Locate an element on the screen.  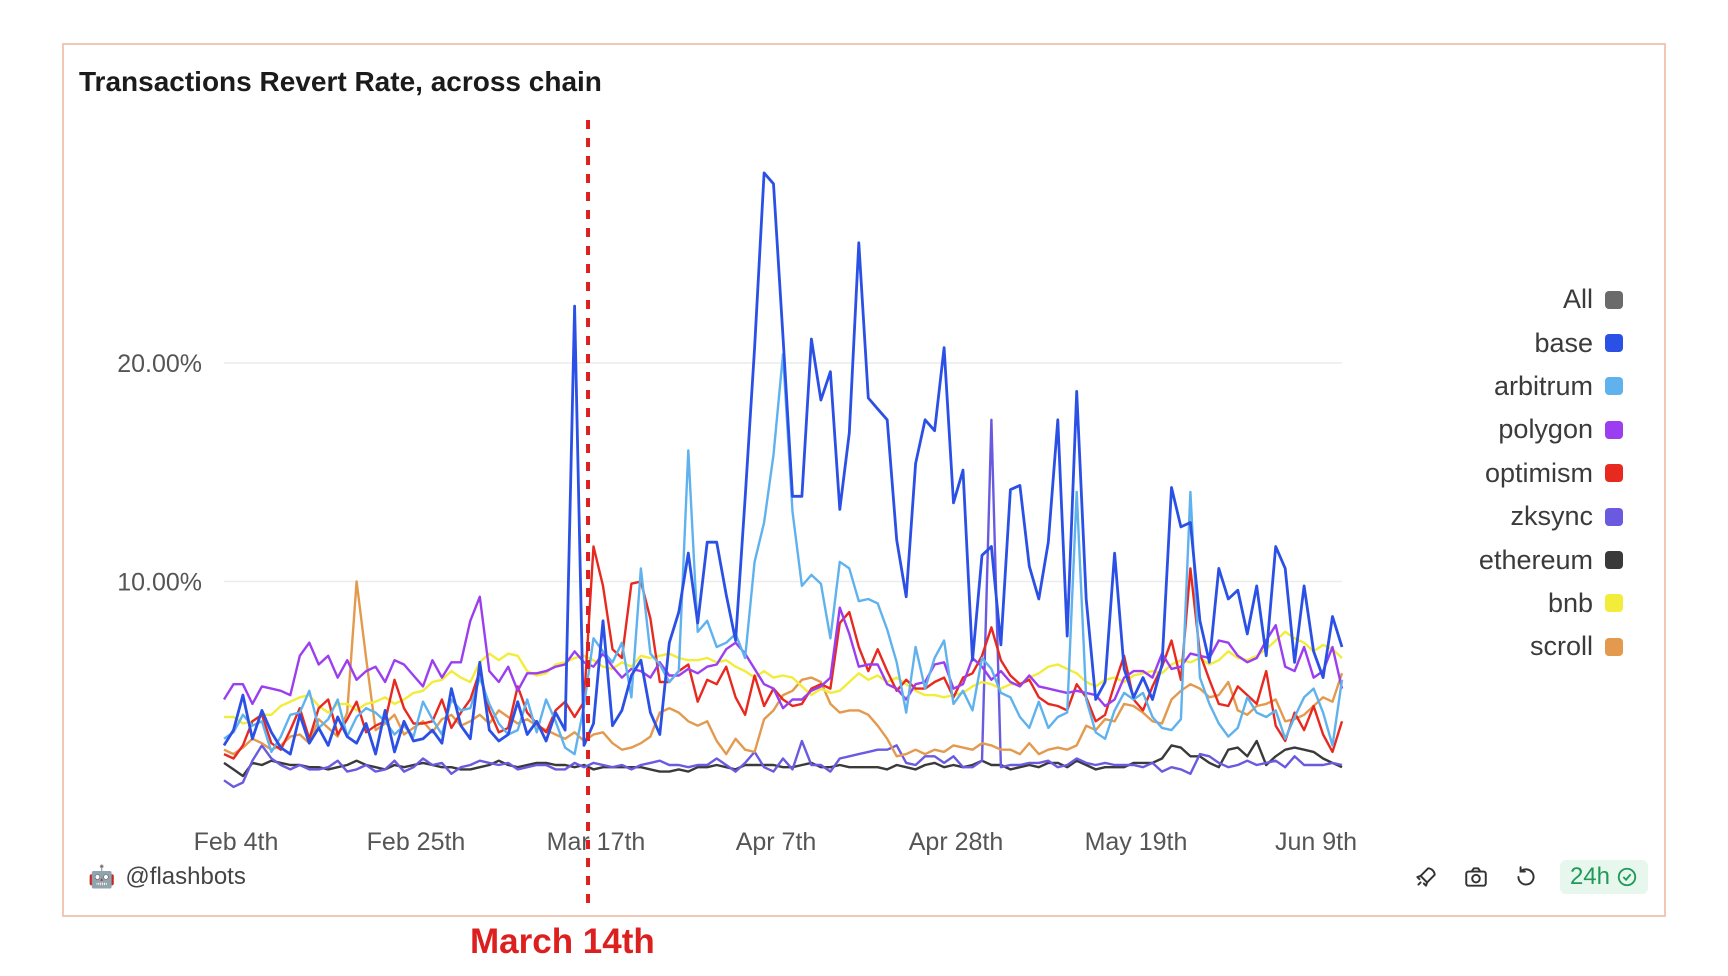
flashbots-logo-icon: 🤖 is located at coordinates (102, 876).